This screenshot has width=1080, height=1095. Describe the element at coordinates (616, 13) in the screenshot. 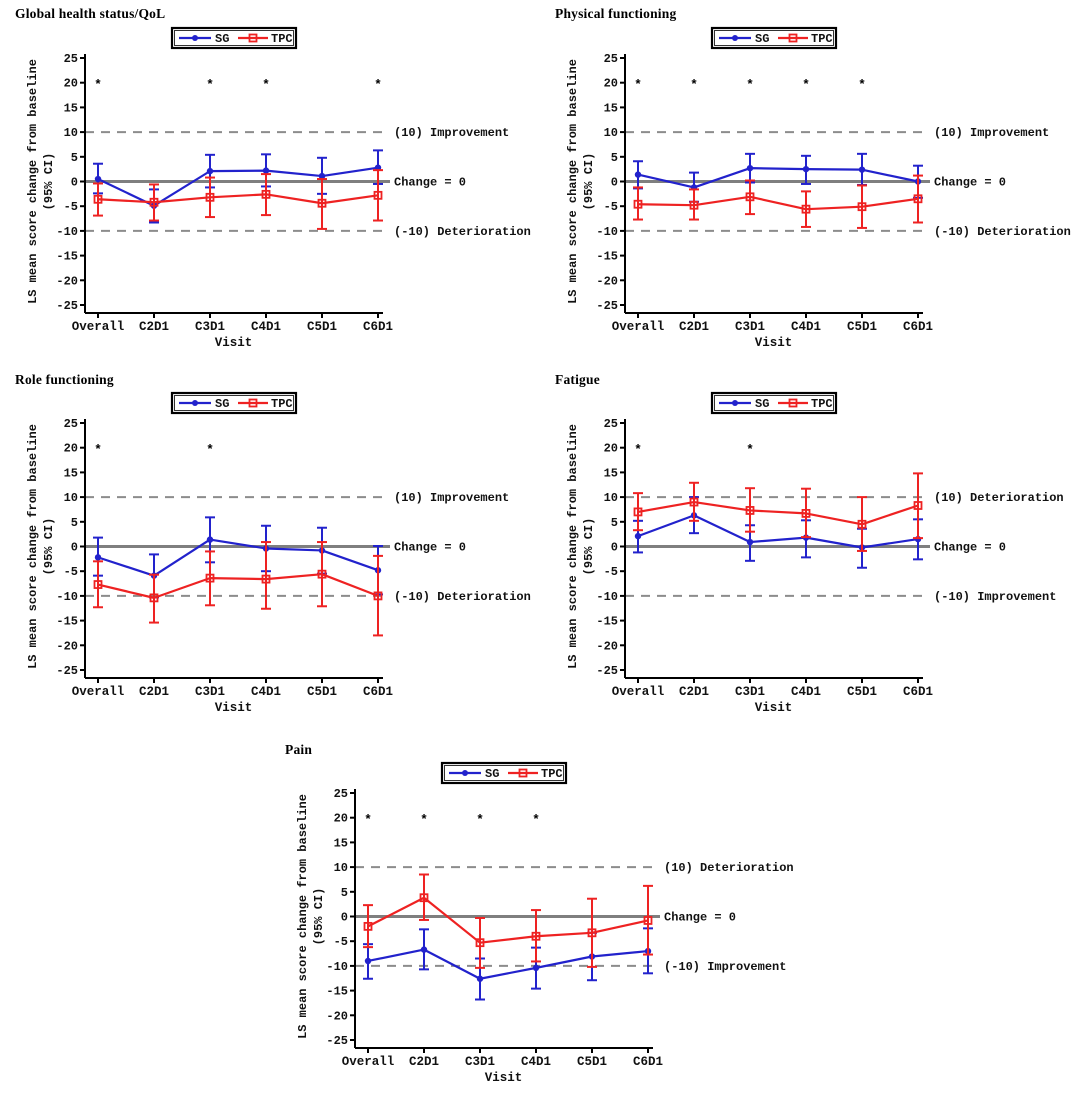

I see `panel-title: Physical functioning` at that location.